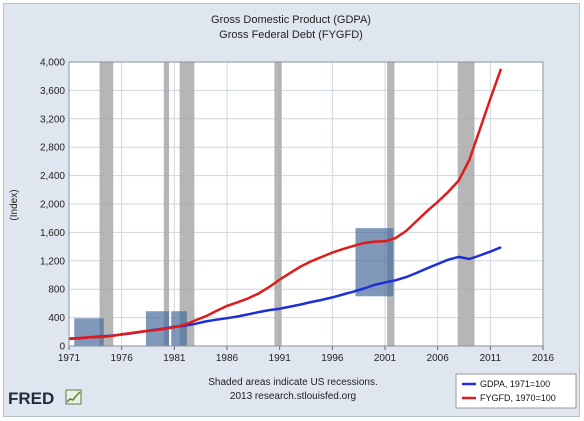  Describe the element at coordinates (52, 233) in the screenshot. I see `y-tick-label: 1,600` at that location.